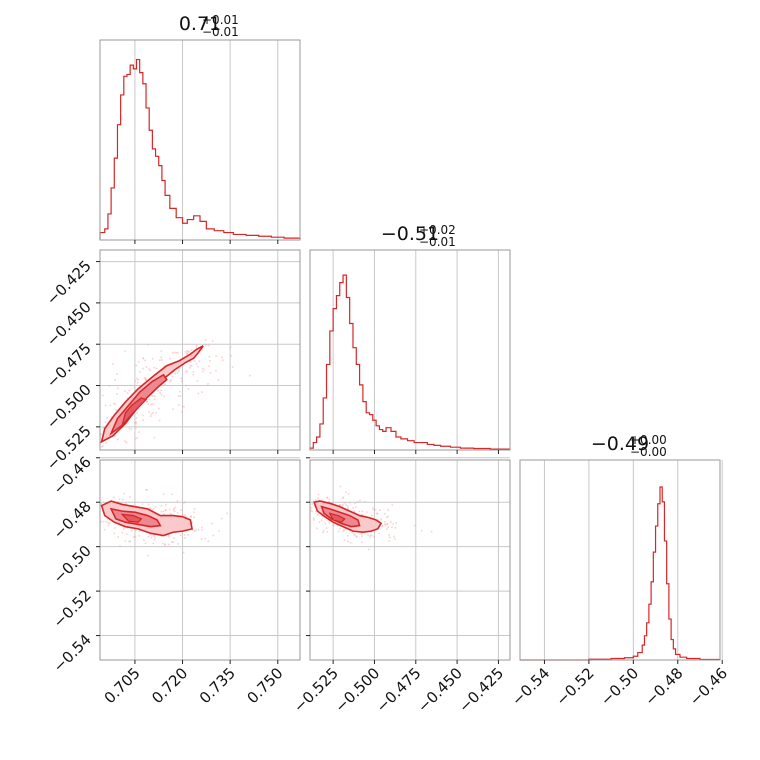  Describe the element at coordinates (620, 573) in the screenshot. I see `histogram-p2` at that location.